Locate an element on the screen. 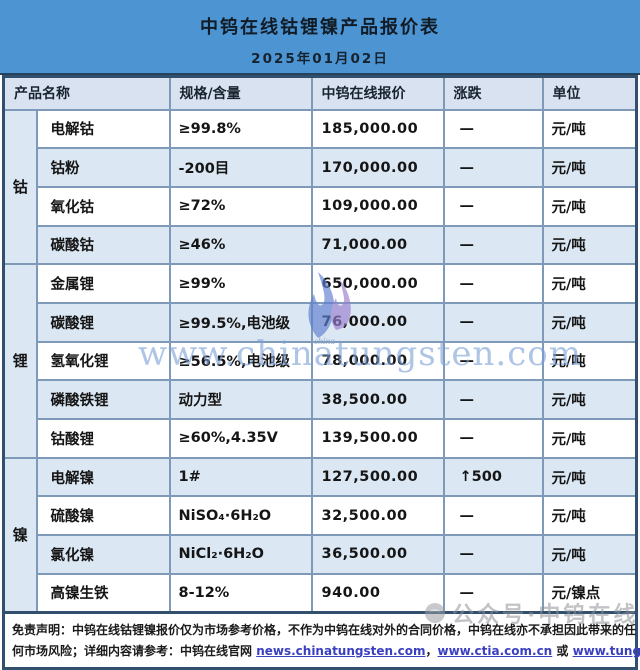  price-cell: 78,000.00 is located at coordinates (377, 361).